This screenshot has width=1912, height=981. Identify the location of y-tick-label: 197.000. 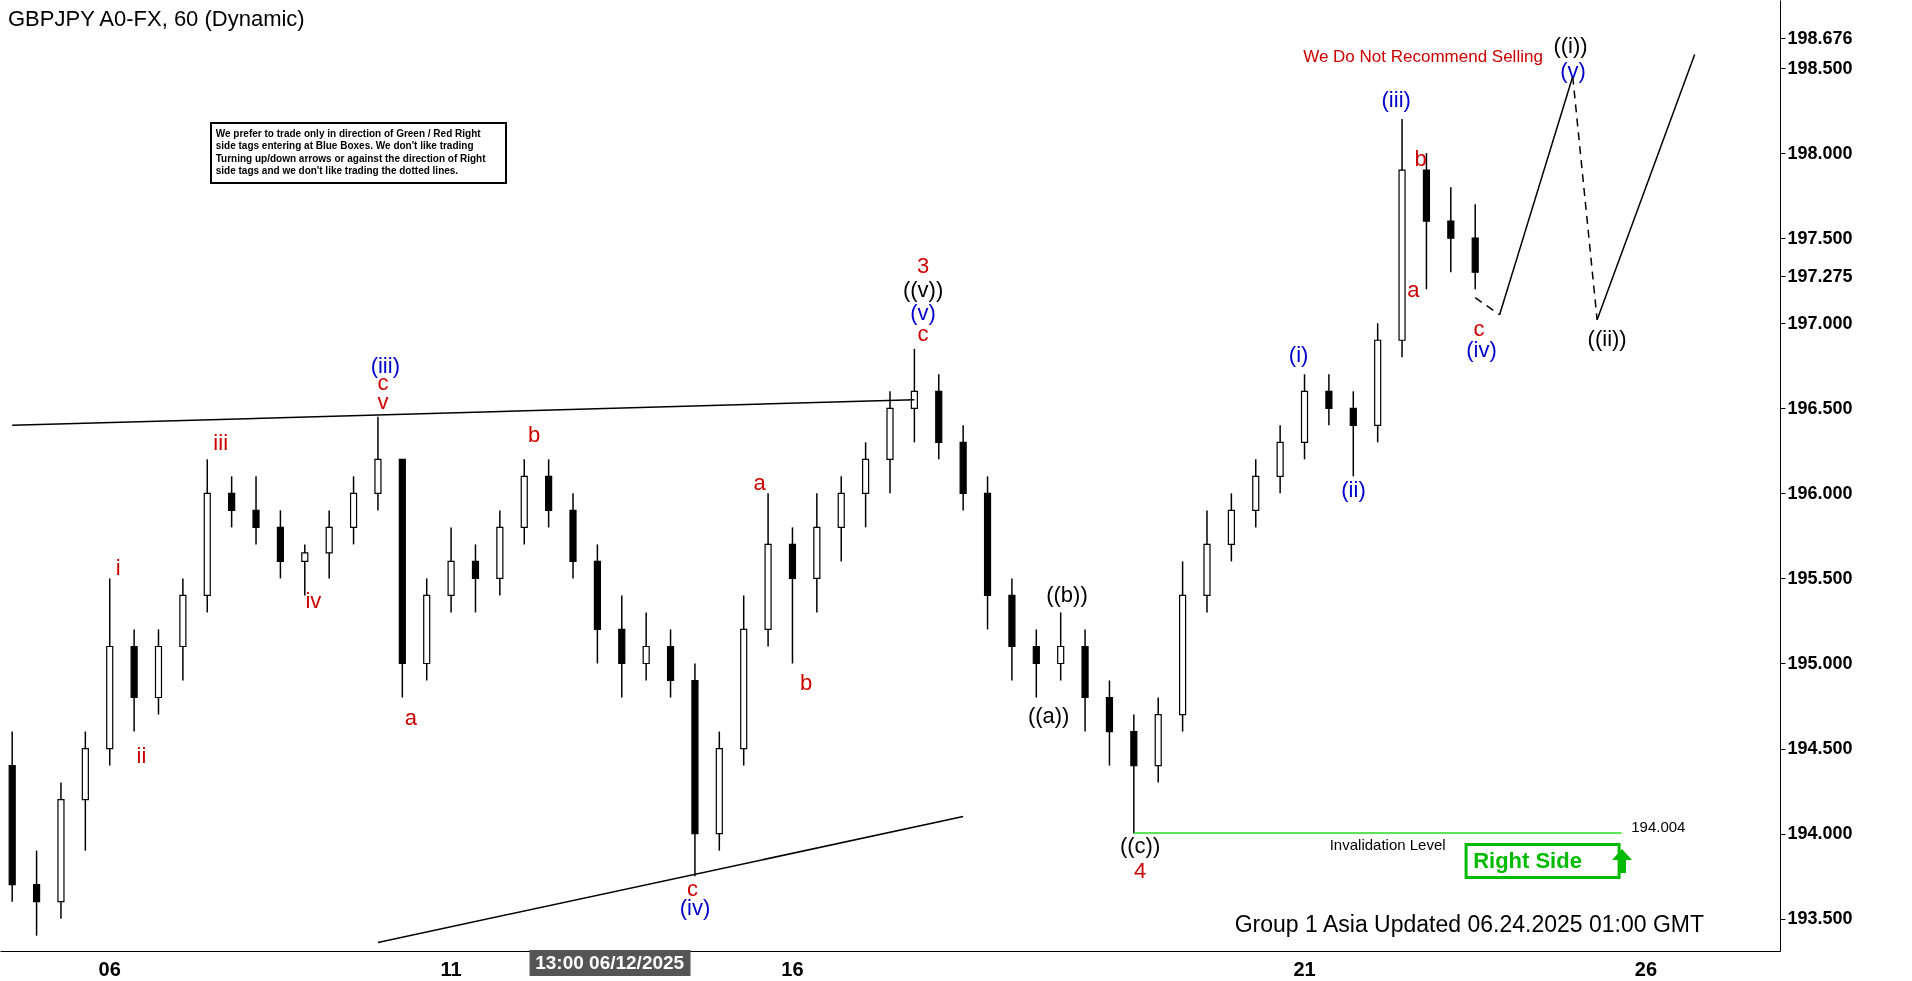
(1820, 322).